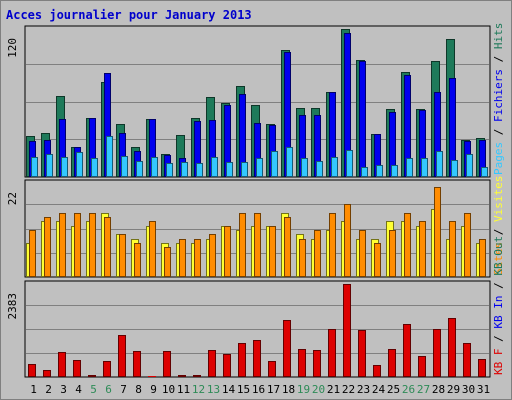  Describe the element at coordinates (362, 119) in the screenshot. I see `bar-fichiers` at that location.